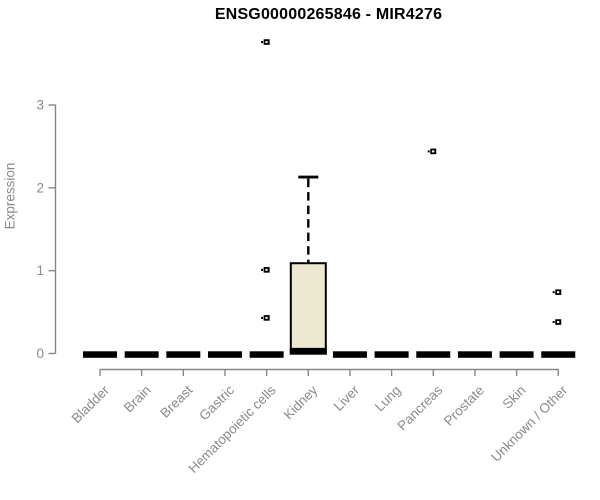  What do you see at coordinates (176, 401) in the screenshot?
I see `x-category-label: Breast` at bounding box center [176, 401].